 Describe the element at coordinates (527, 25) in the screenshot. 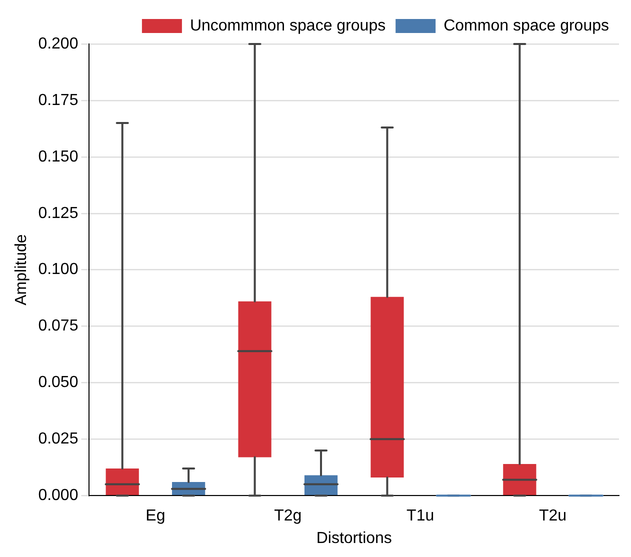

I see `legend-label: Common space groups` at that location.